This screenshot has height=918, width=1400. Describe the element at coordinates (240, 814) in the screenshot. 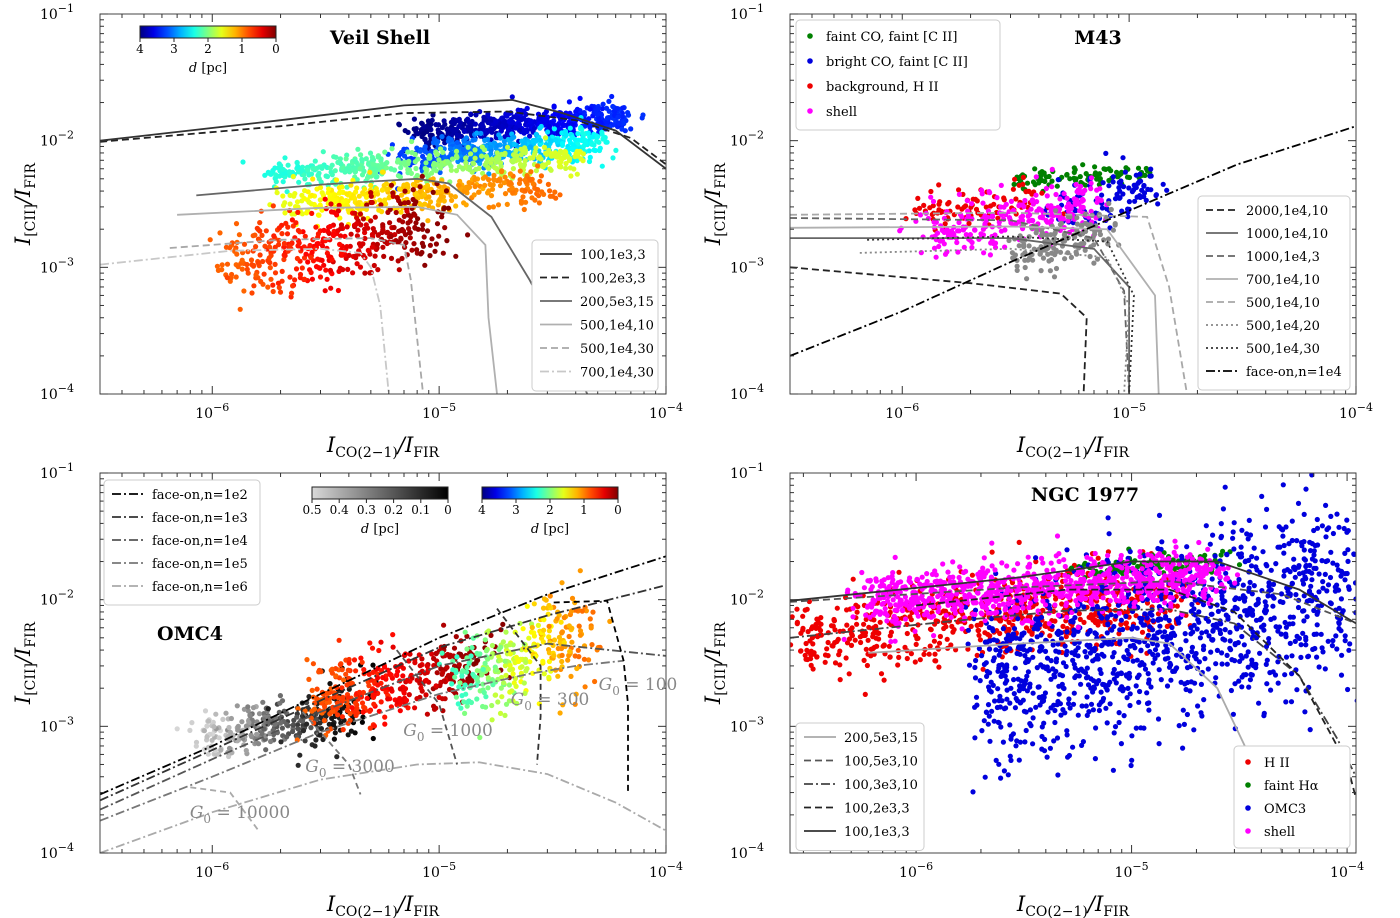

I see `g0-annotation: G0 = 10000` at that location.